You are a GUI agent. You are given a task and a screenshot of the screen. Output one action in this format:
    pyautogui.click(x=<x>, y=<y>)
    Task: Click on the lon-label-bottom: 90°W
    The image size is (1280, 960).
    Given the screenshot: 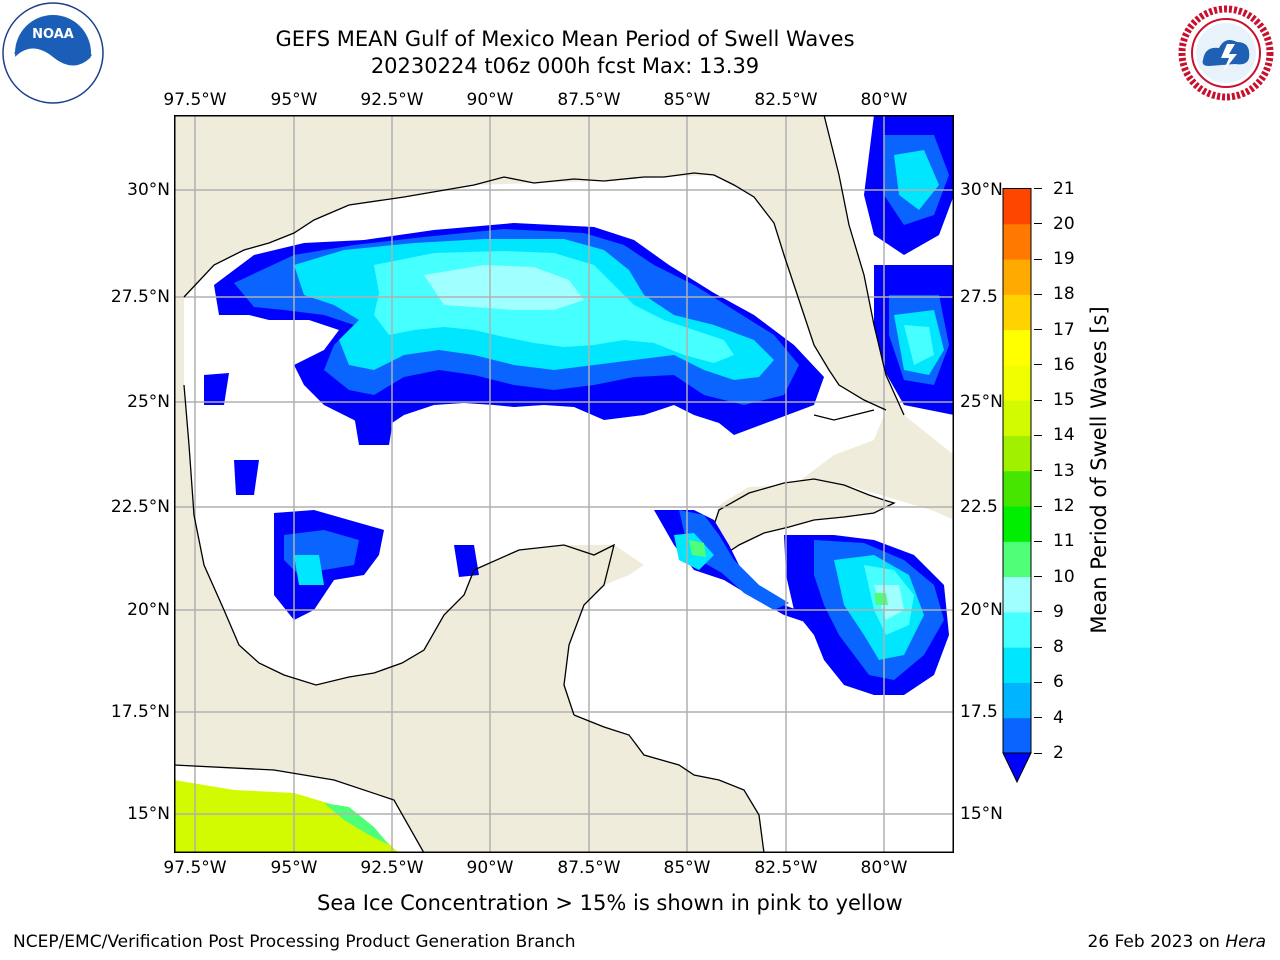 What is the action you would take?
    pyautogui.click(x=490, y=868)
    